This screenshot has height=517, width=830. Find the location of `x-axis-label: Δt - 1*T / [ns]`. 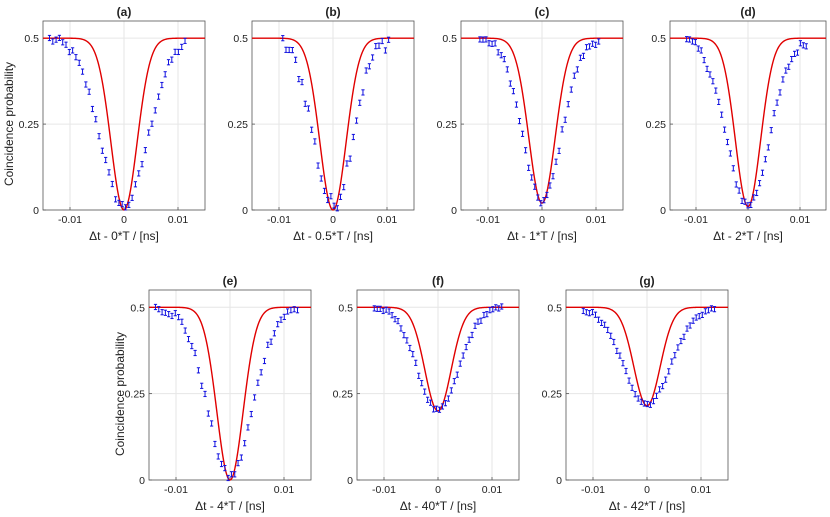

x-axis-label: Δt - 1*T / [ns] is located at coordinates (542, 236).